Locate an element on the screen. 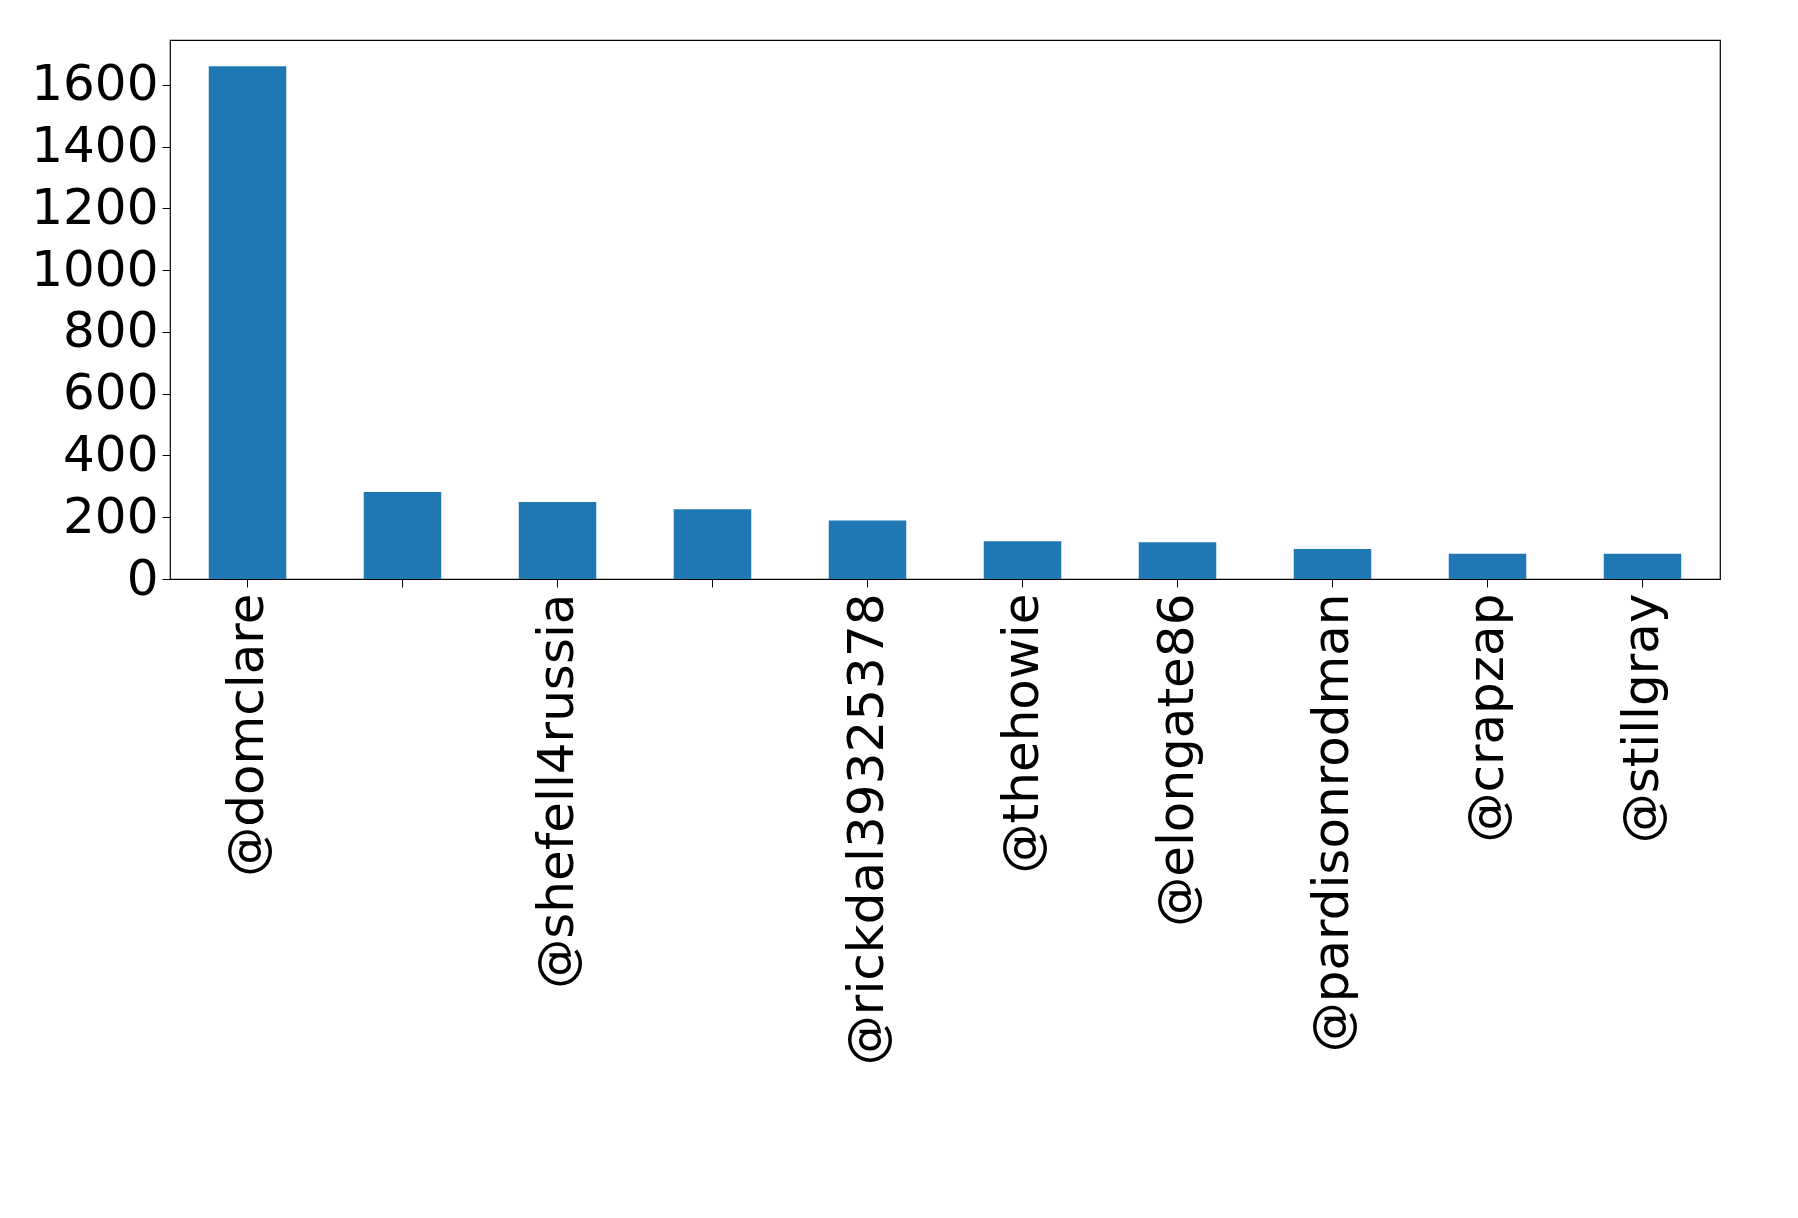 The width and height of the screenshot is (1798, 1218). x-tick-label: @domclare is located at coordinates (245, 735).